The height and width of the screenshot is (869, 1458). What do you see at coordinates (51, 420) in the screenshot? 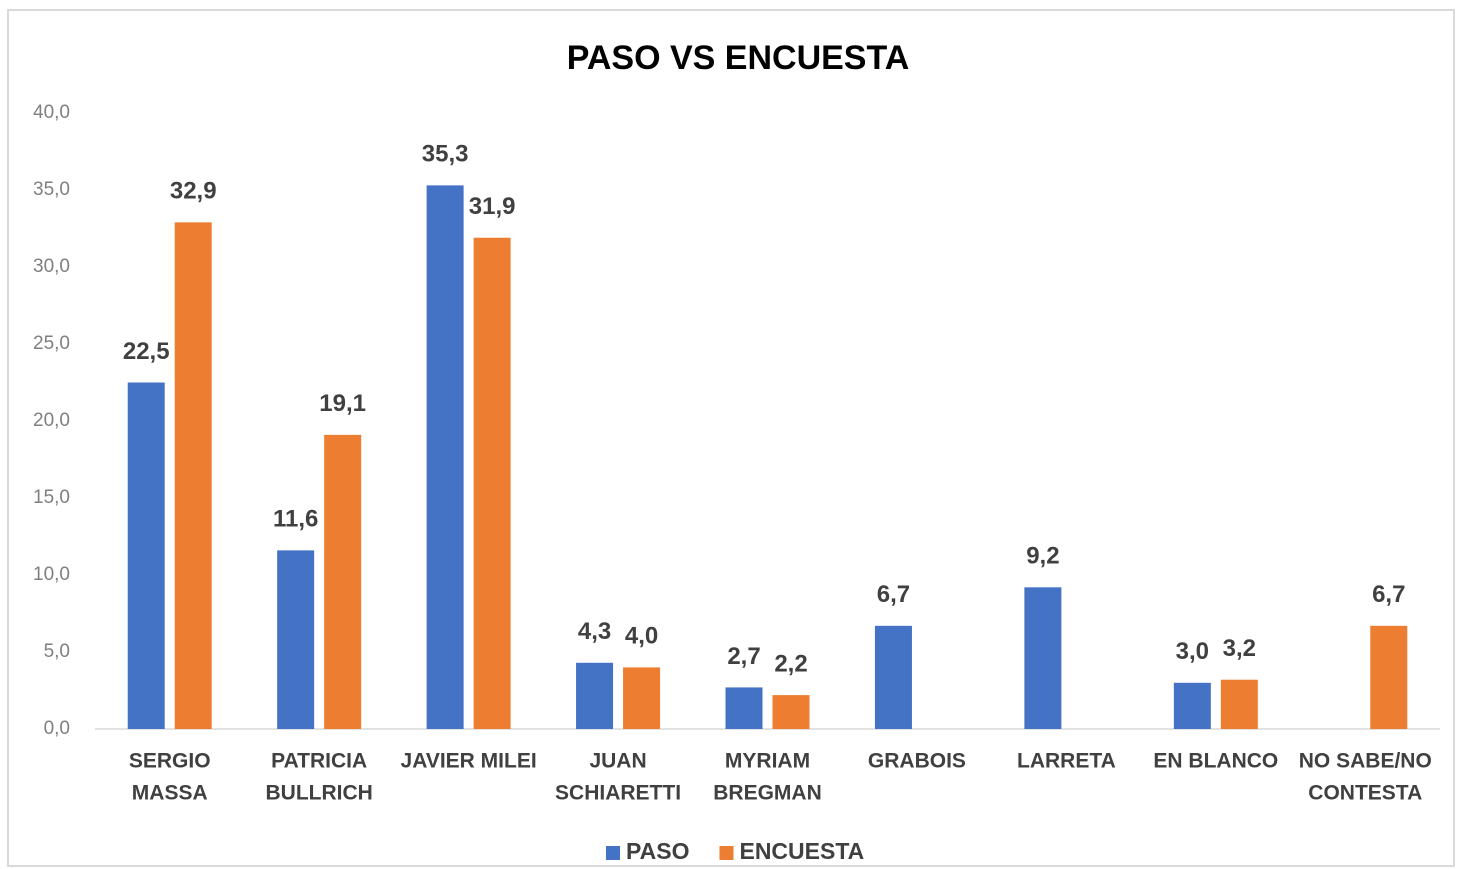
I see `y-tick-label: 20,0` at bounding box center [51, 420].